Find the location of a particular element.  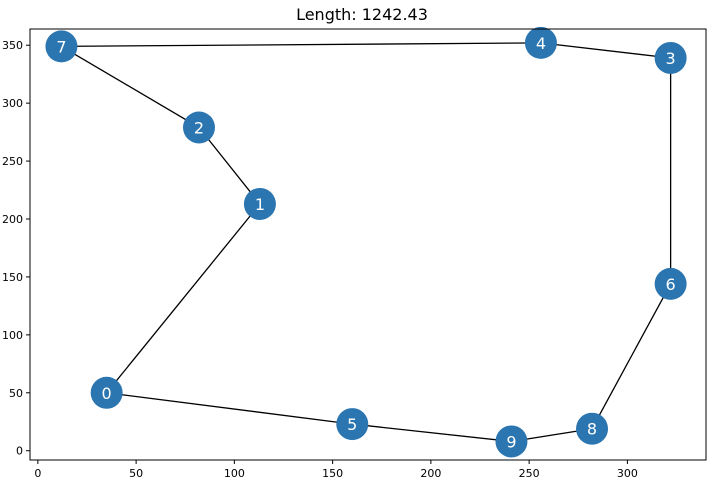

y-tick-label: 250 is located at coordinates (12, 161).